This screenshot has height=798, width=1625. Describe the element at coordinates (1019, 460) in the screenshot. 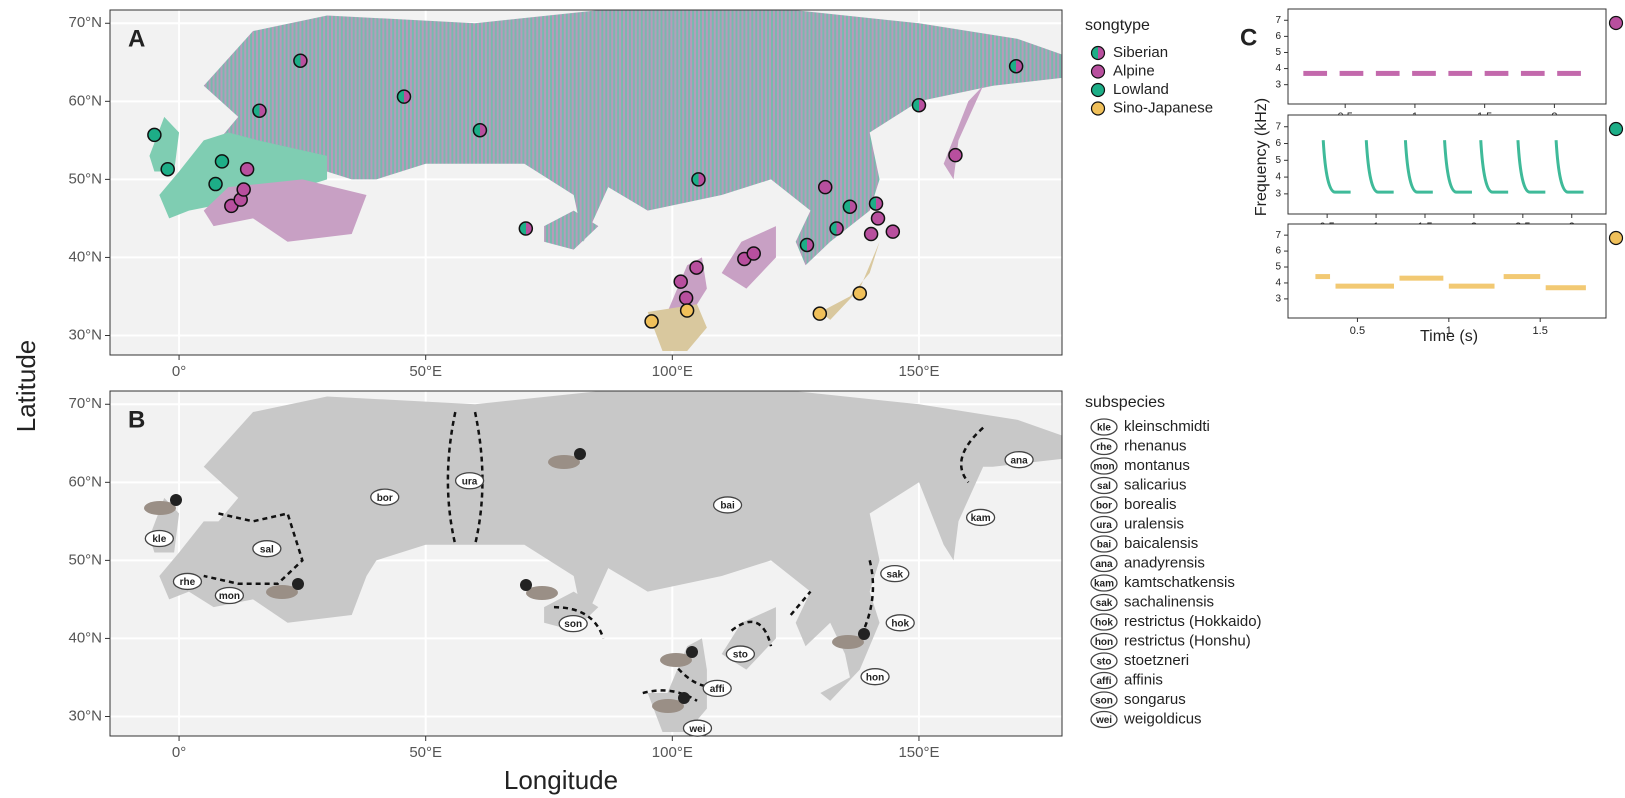

I see `subspecies-code: ana` at that location.